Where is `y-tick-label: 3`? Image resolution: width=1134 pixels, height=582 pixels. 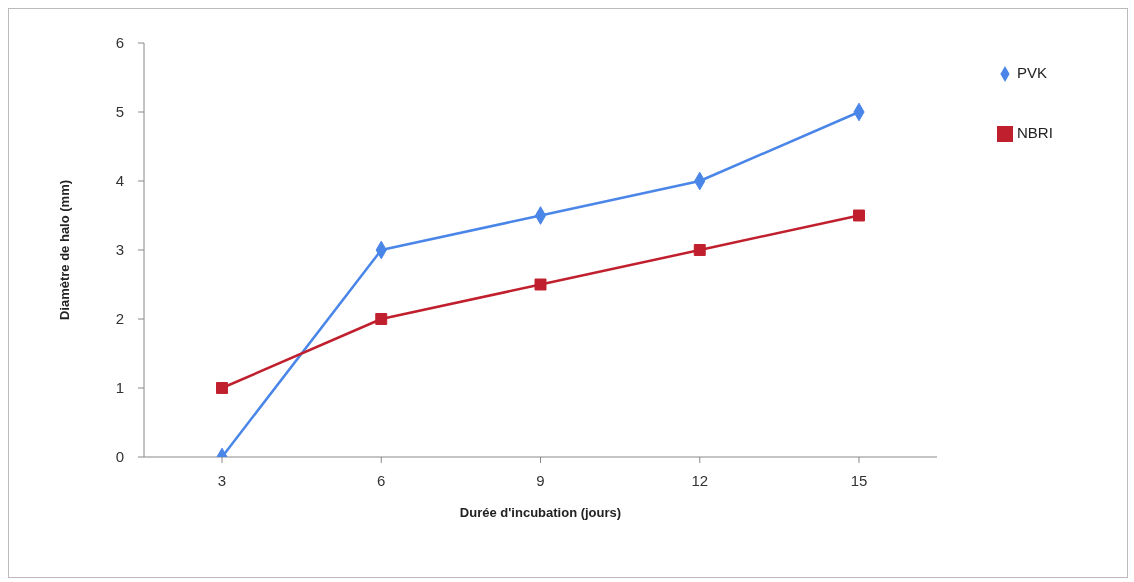 y-tick-label: 3 is located at coordinates (119, 250).